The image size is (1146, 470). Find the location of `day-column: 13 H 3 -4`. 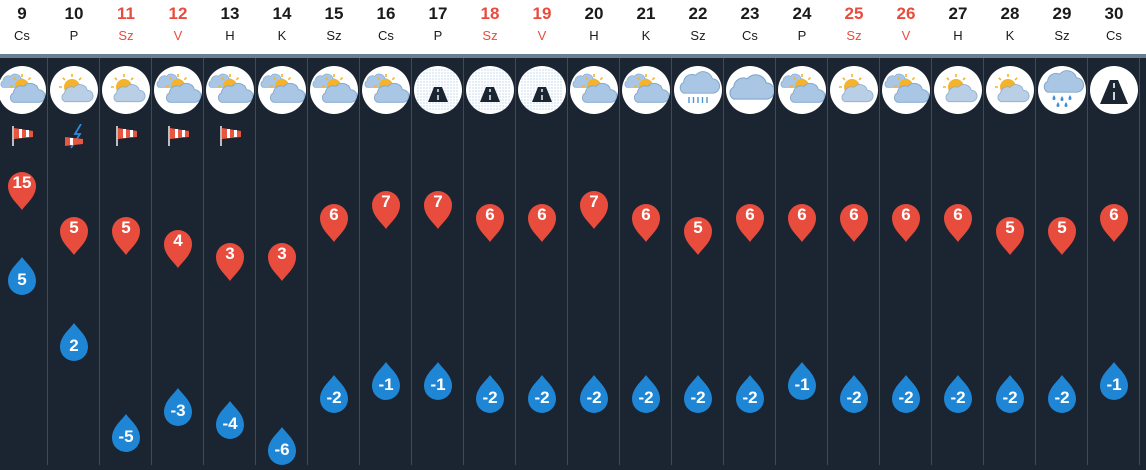

day-column: 13 H 3 -4 is located at coordinates (230, 232).